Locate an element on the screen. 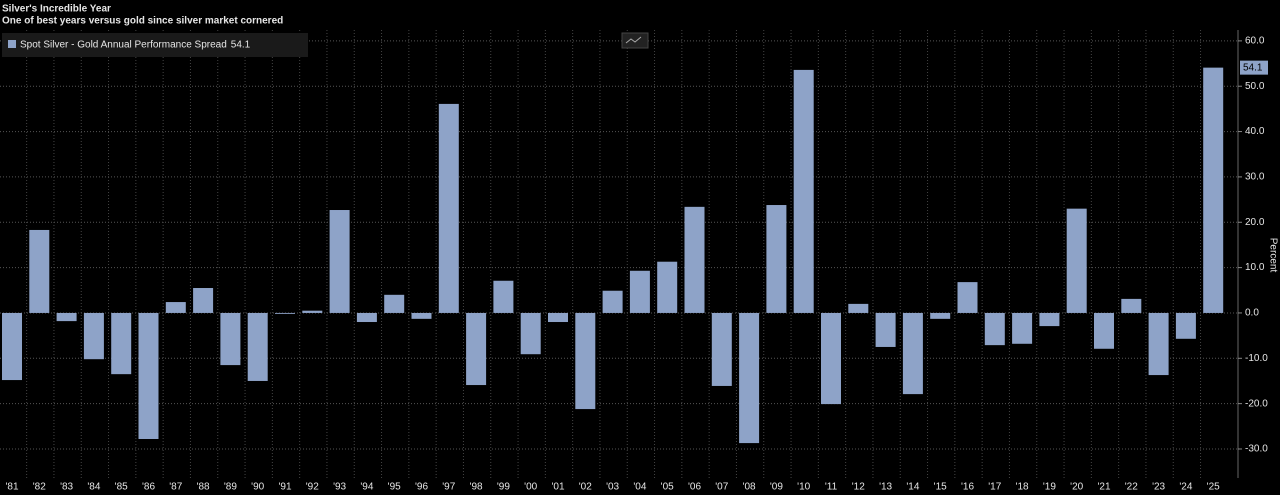 The height and width of the screenshot is (495, 1280). chart-title: Silver's Incredible Year is located at coordinates (56, 9).